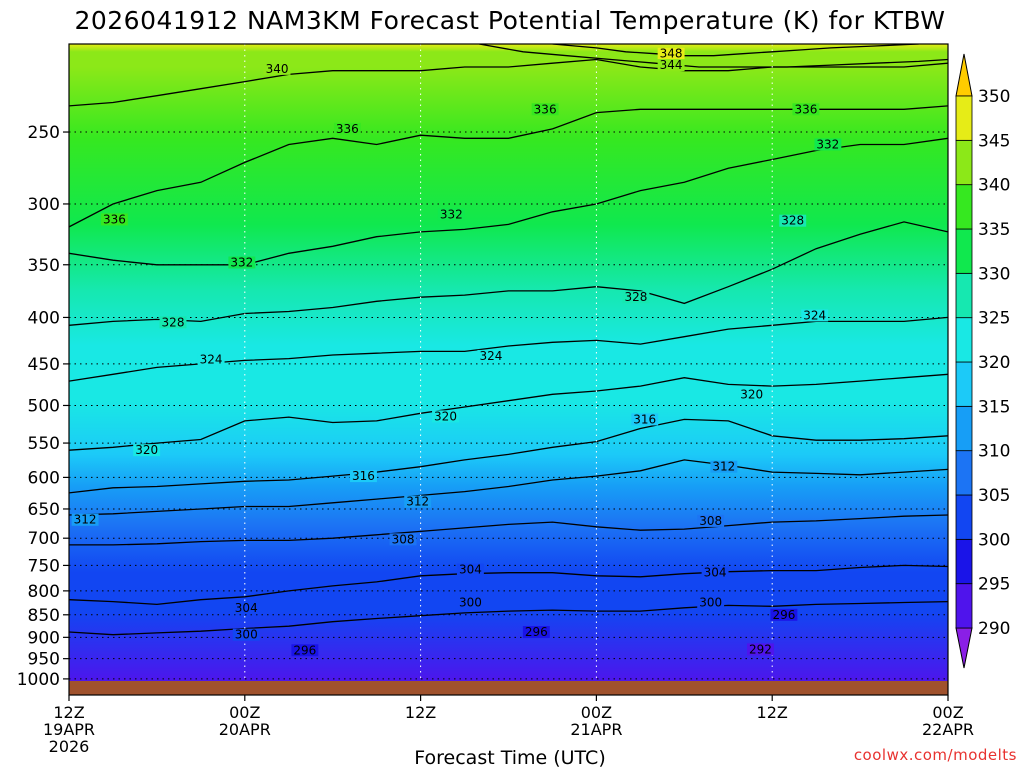 Image resolution: width=1024 pixels, height=768 pixels. I want to click on x-tick-label: 2026, so click(69, 746).